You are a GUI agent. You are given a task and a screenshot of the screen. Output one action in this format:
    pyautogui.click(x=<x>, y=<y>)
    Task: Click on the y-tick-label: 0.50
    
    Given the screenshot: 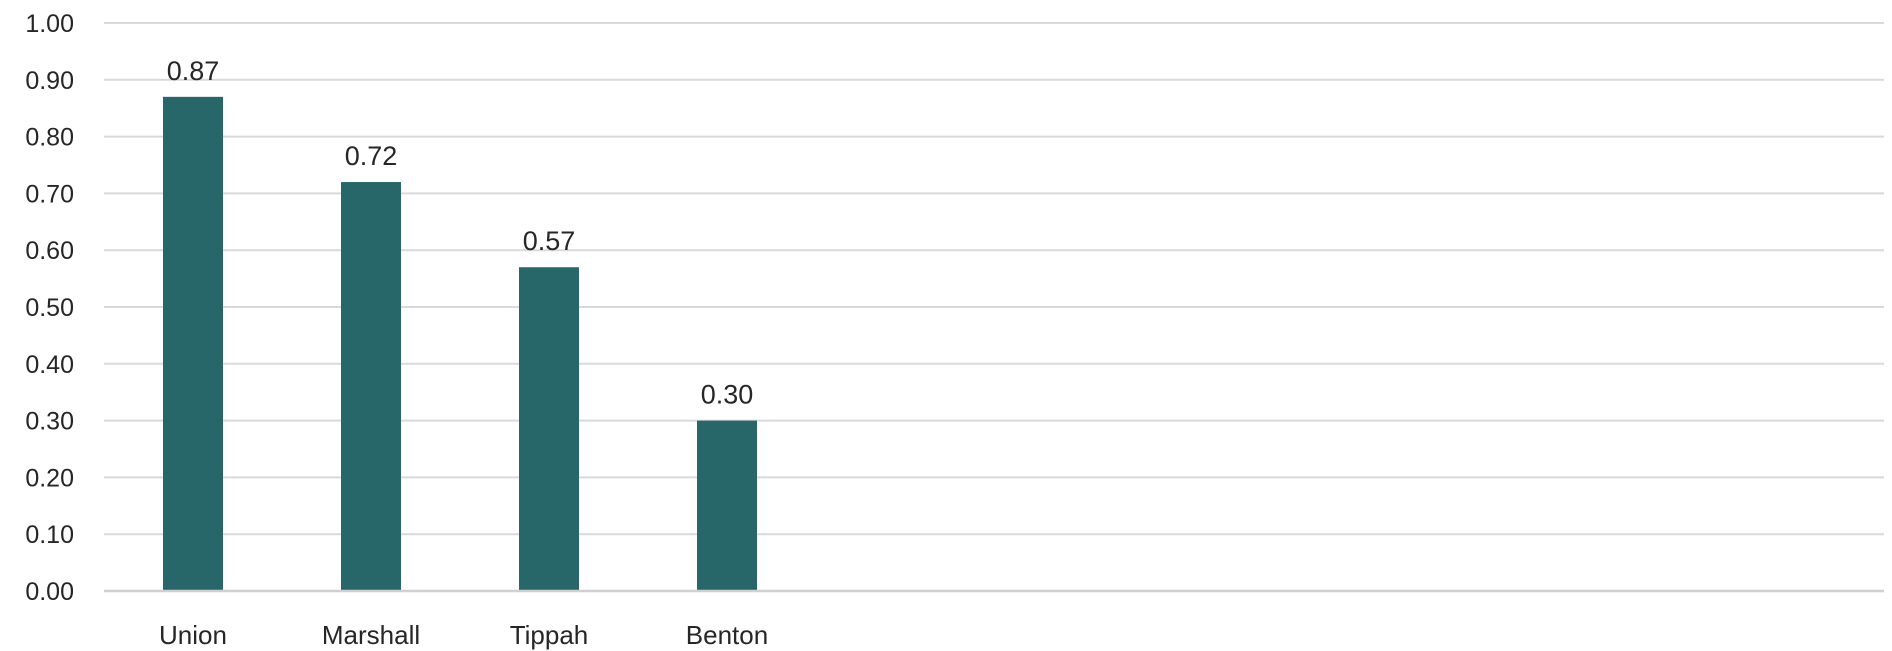 What is the action you would take?
    pyautogui.click(x=49, y=308)
    